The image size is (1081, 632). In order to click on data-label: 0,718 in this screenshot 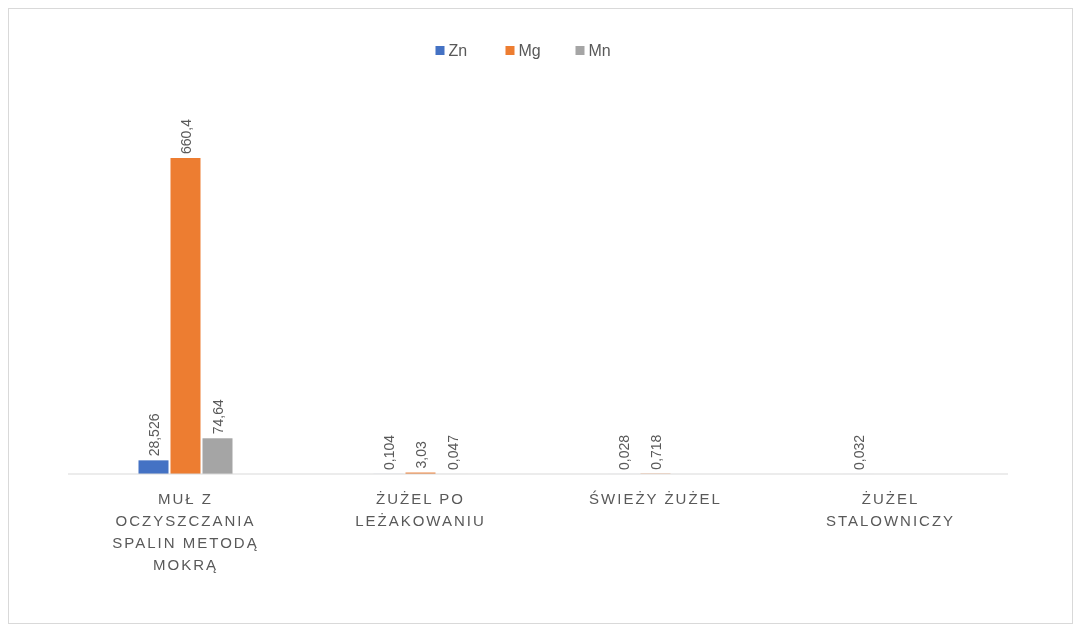, I will do `click(655, 452)`.